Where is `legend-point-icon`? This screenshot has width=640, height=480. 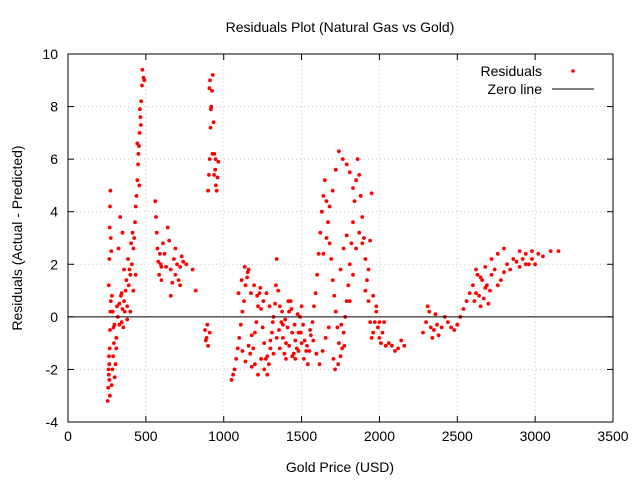 legend-point-icon is located at coordinates (573, 71).